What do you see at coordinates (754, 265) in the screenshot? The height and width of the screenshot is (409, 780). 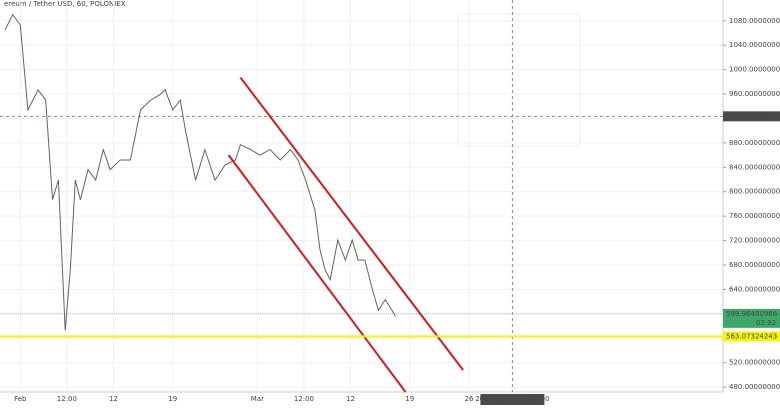 I see `y-tick-label: 680.00000000` at bounding box center [754, 265].